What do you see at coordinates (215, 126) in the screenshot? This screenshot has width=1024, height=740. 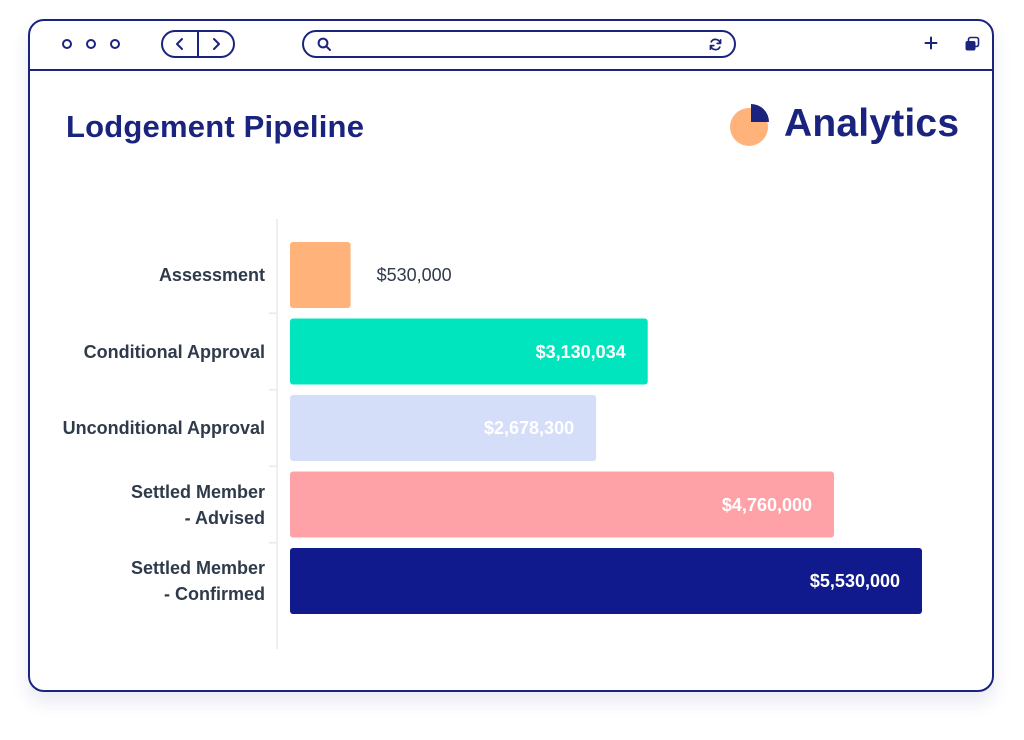 I see `page-title: Lodgement Pipeline` at bounding box center [215, 126].